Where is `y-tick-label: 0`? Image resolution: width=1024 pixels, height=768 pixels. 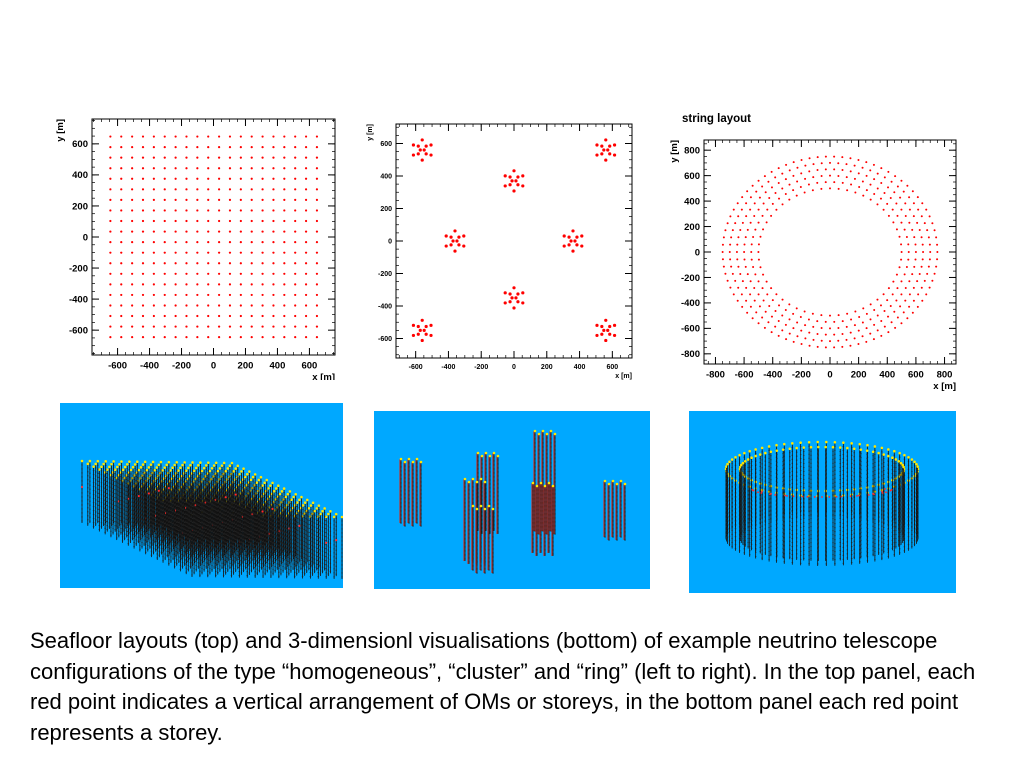
y-tick-label: 0 is located at coordinates (697, 252).